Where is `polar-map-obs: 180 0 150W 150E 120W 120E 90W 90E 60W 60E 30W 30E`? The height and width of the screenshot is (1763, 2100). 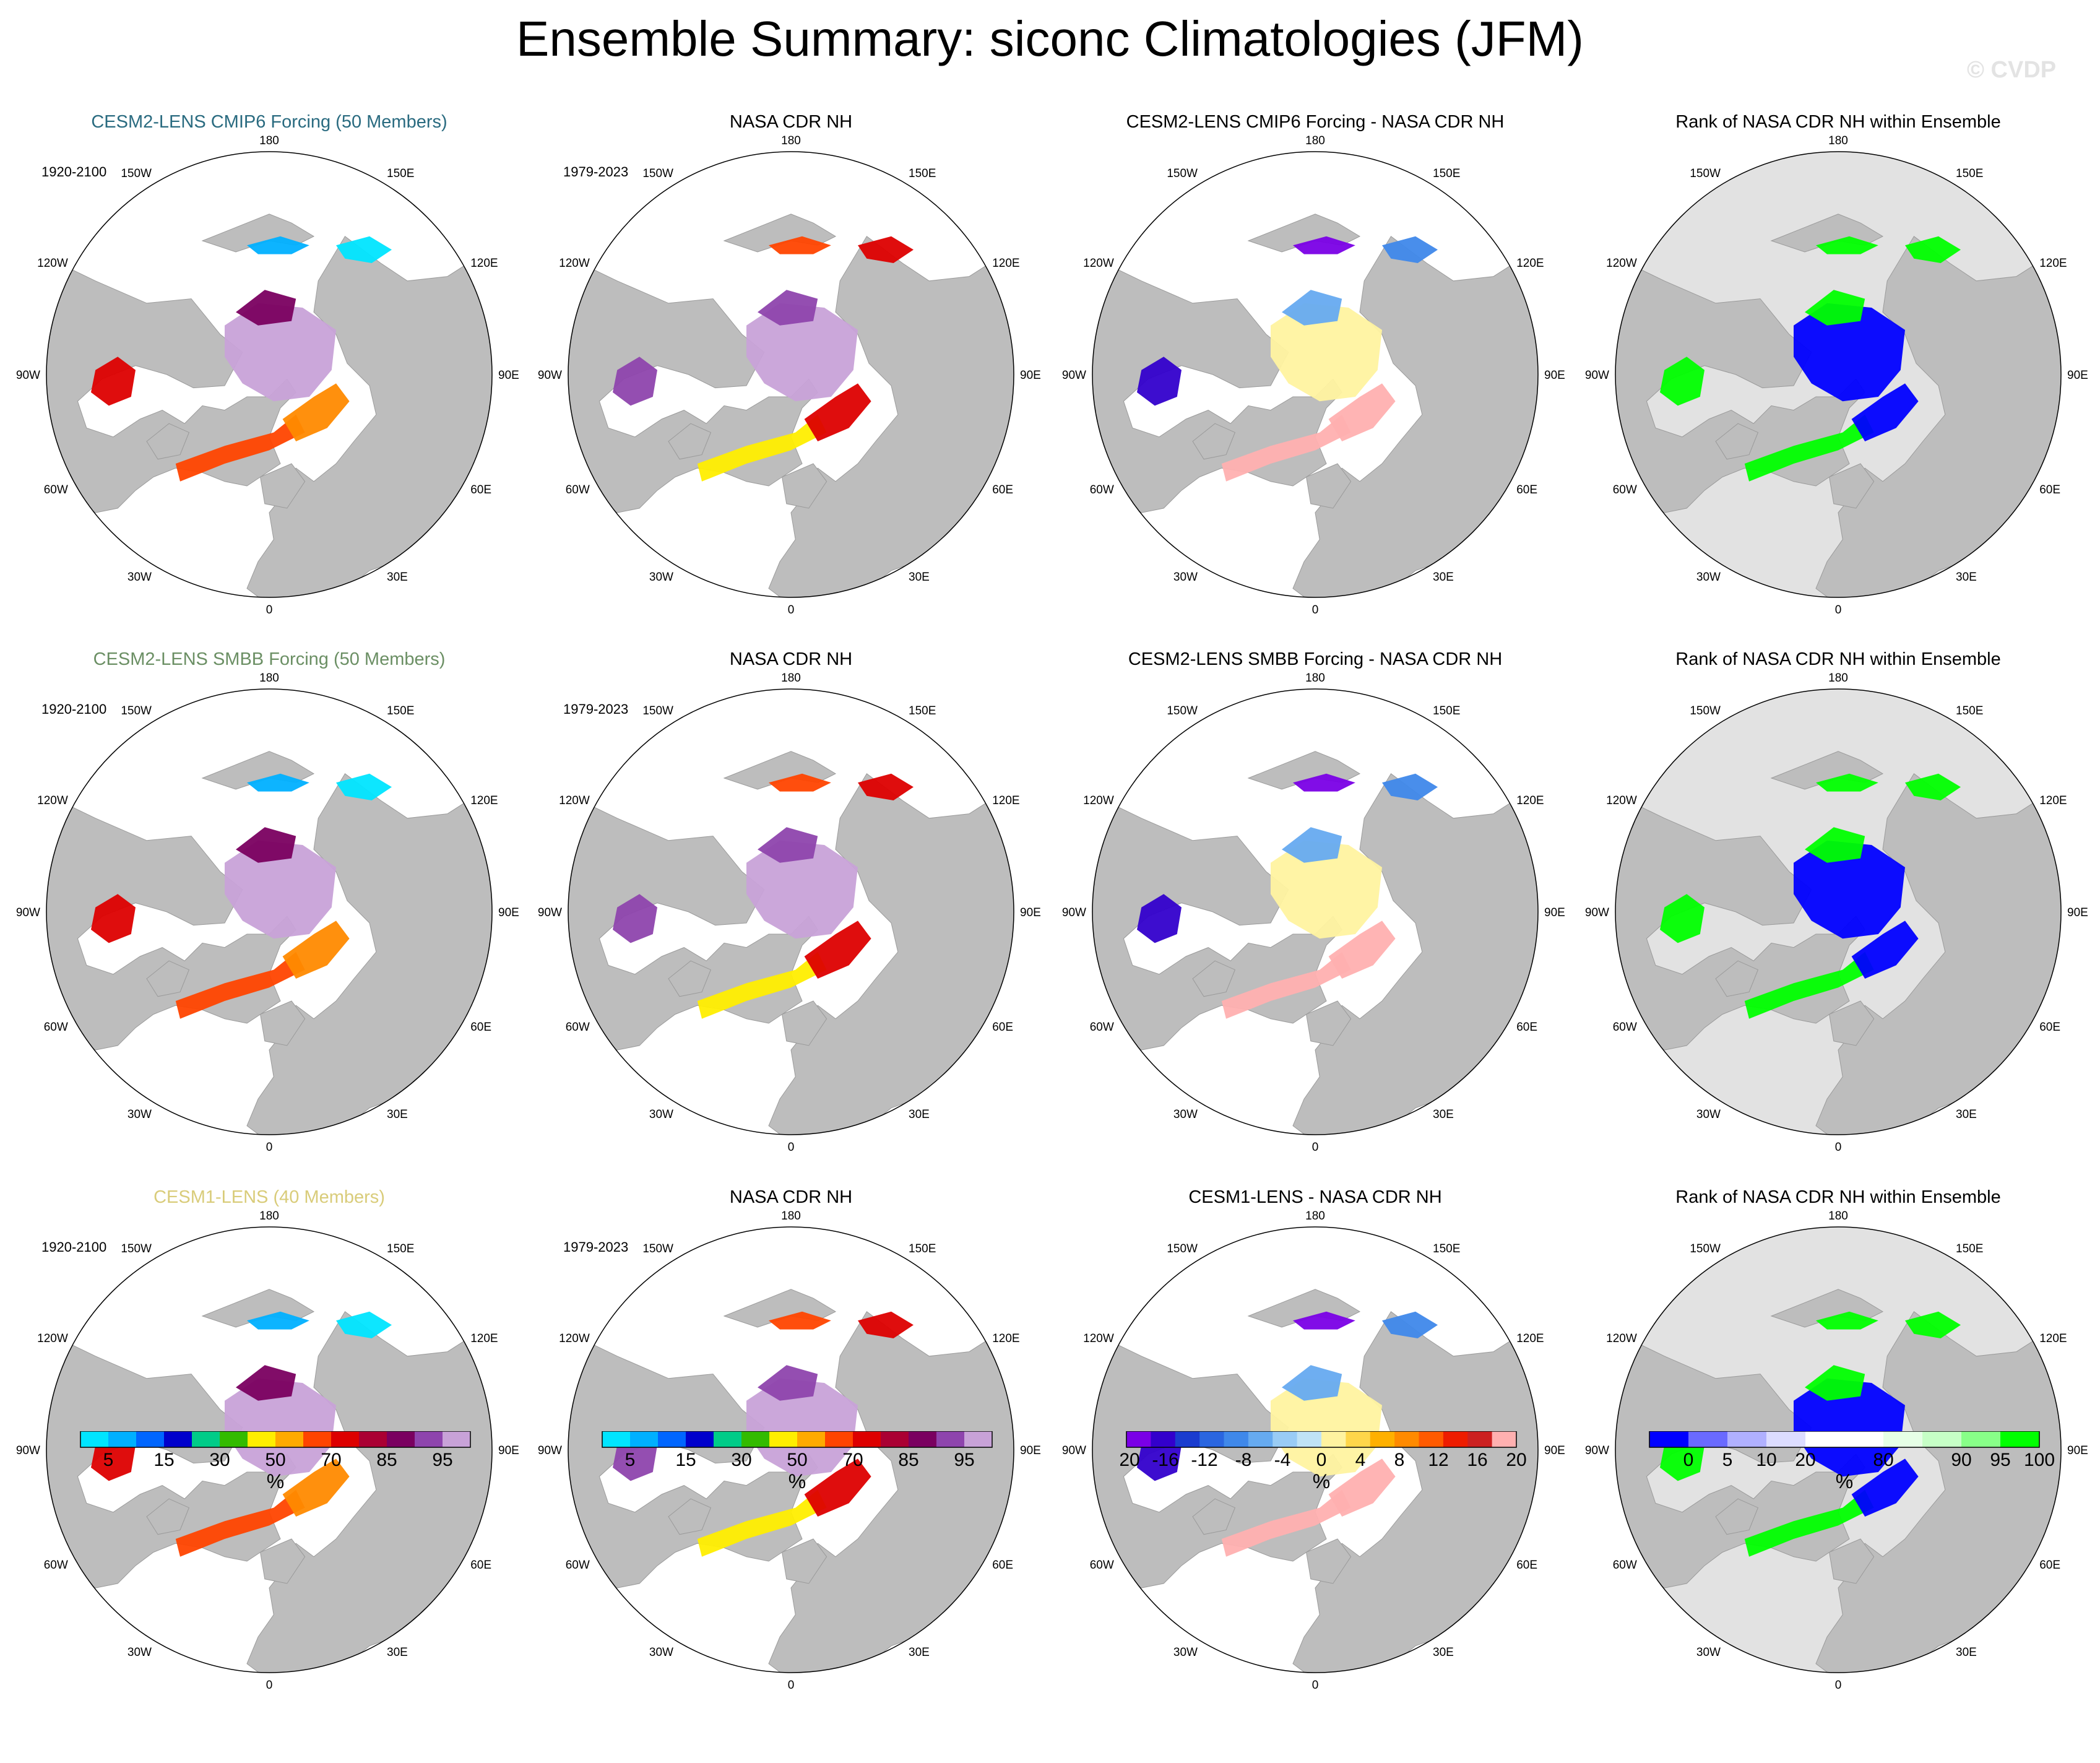
polar-map-obs: 180 0 150W 150E 120W 120E 90W 90E 60W 60E 30W 30E is located at coordinates (789, 913).